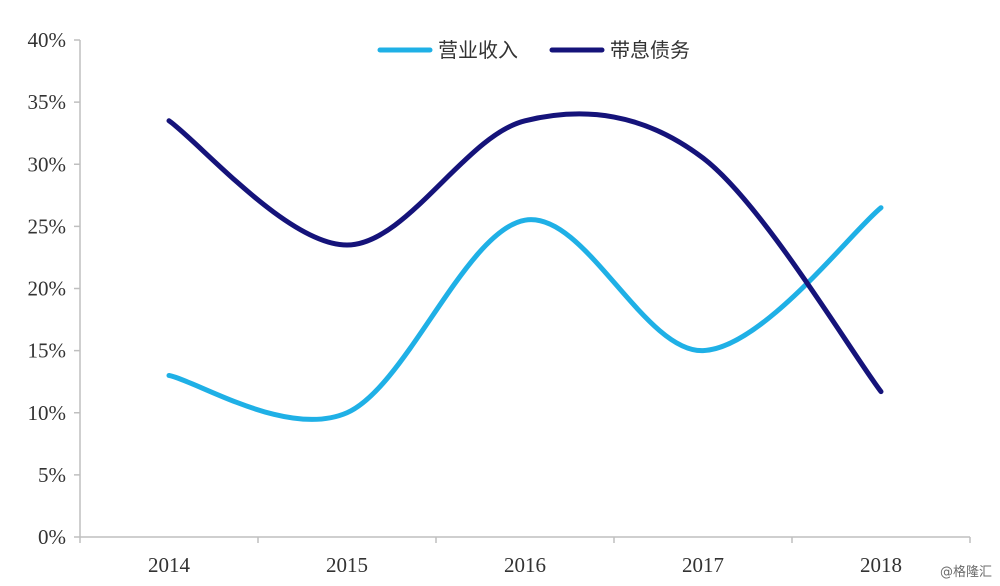 This screenshot has width=1000, height=586. Describe the element at coordinates (47, 289) in the screenshot. I see `y-tick-label: 20%` at that location.